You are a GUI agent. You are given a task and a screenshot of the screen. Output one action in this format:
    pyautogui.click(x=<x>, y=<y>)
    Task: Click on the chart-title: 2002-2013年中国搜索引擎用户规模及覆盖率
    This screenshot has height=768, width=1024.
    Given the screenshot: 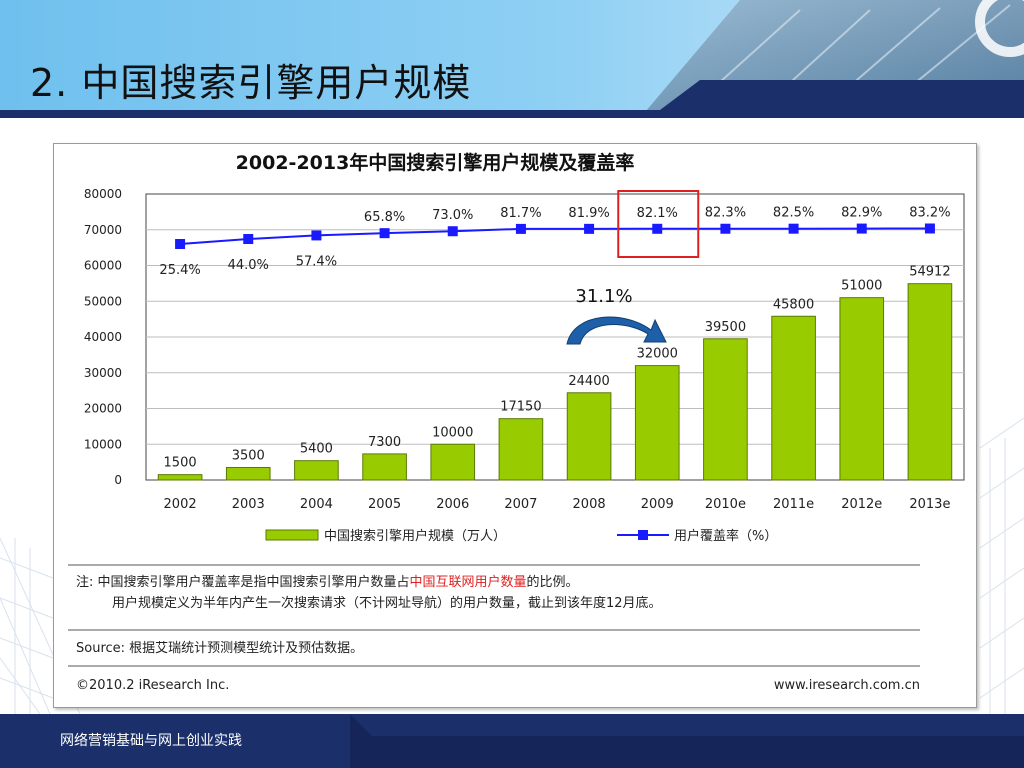 What is the action you would take?
    pyautogui.click(x=435, y=162)
    